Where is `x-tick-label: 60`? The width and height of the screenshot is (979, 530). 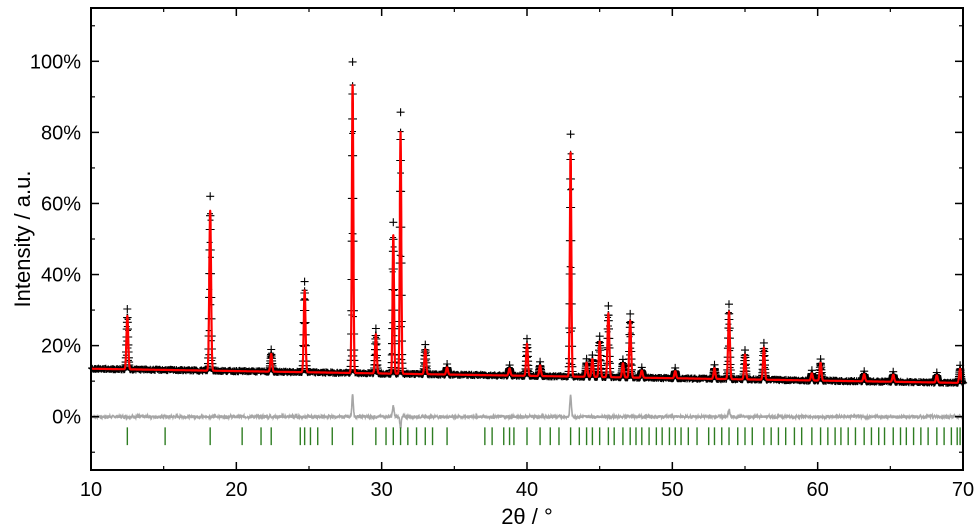
x-tick-label: 60 is located at coordinates (818, 490).